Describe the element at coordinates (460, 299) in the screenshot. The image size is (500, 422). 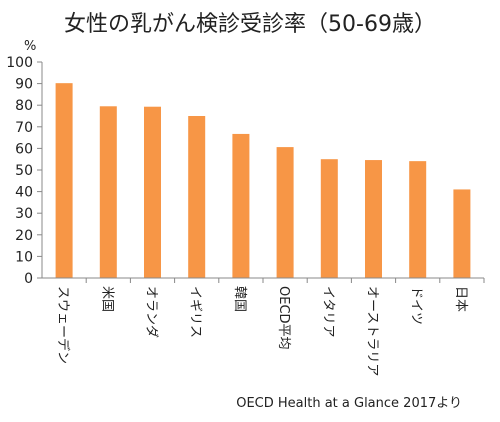
I see `x-category-label: 日本` at that location.